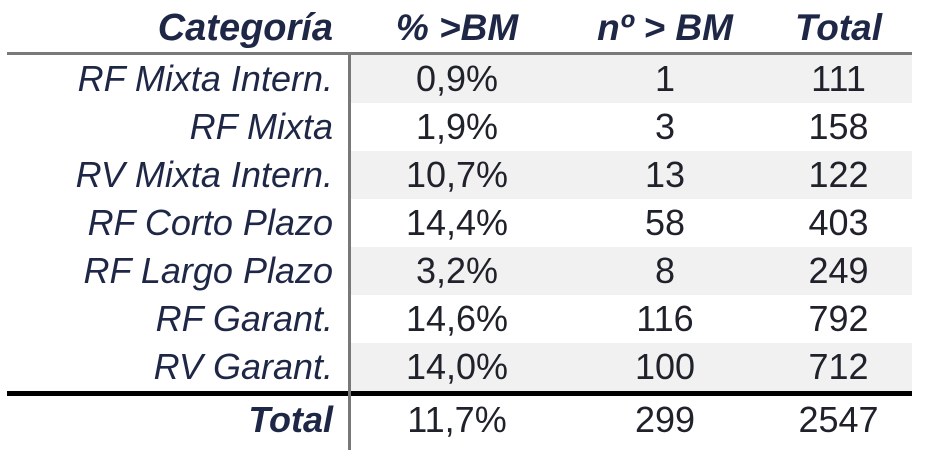  I want to click on category-cell: RV Garant., so click(243, 366).